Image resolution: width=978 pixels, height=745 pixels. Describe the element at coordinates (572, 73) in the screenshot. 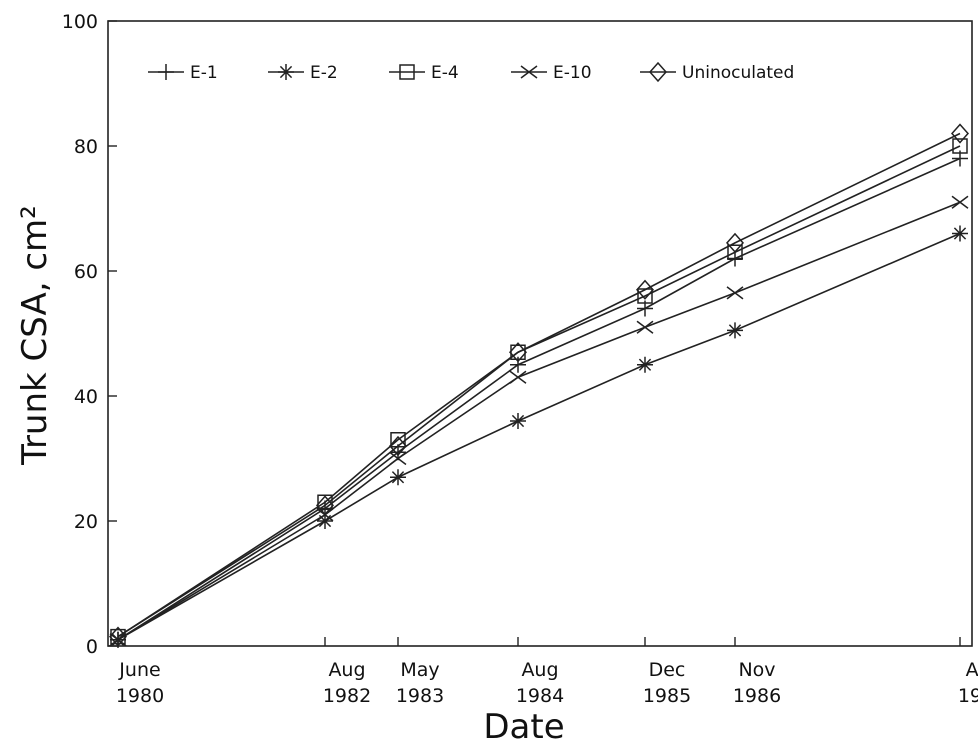

I see `legend-label: E-10` at that location.